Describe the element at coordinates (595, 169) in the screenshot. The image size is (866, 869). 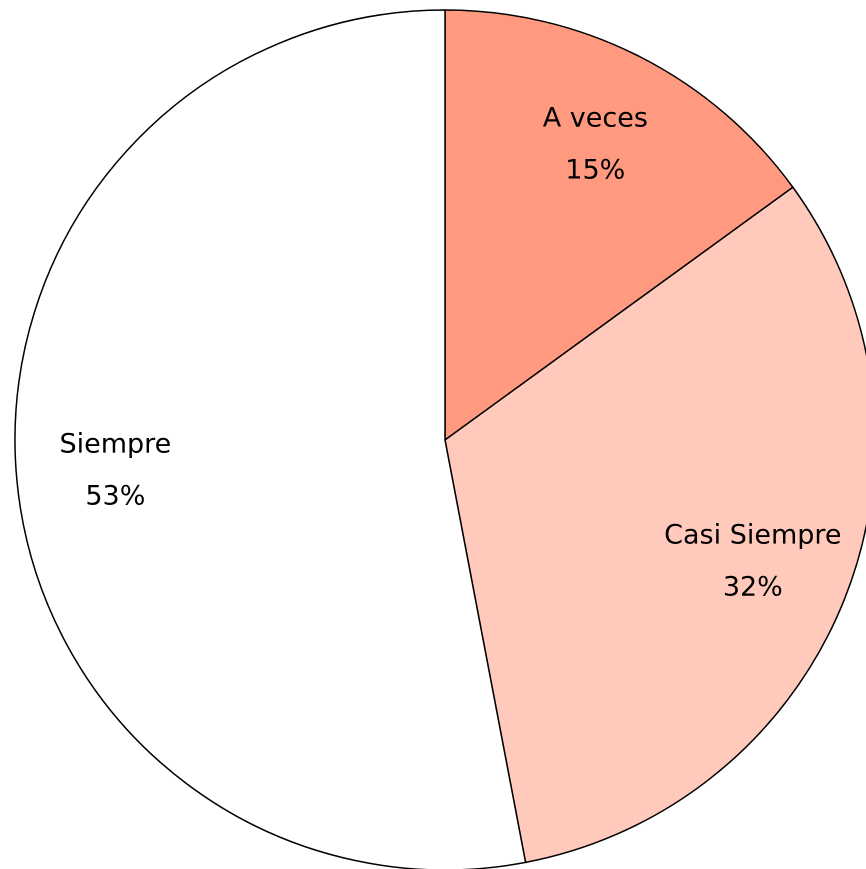
I see `slice-value-label: 15%` at that location.